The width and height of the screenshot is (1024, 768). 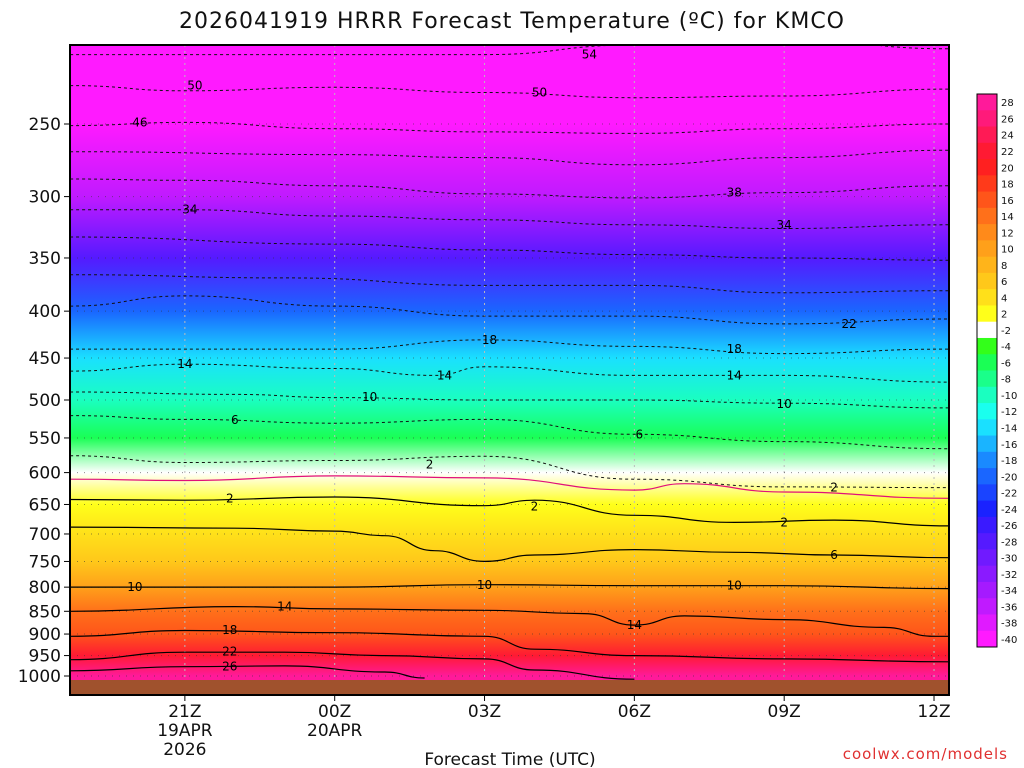 What do you see at coordinates (1007, 250) in the screenshot?
I see `colorbar-label: 10` at bounding box center [1007, 250].